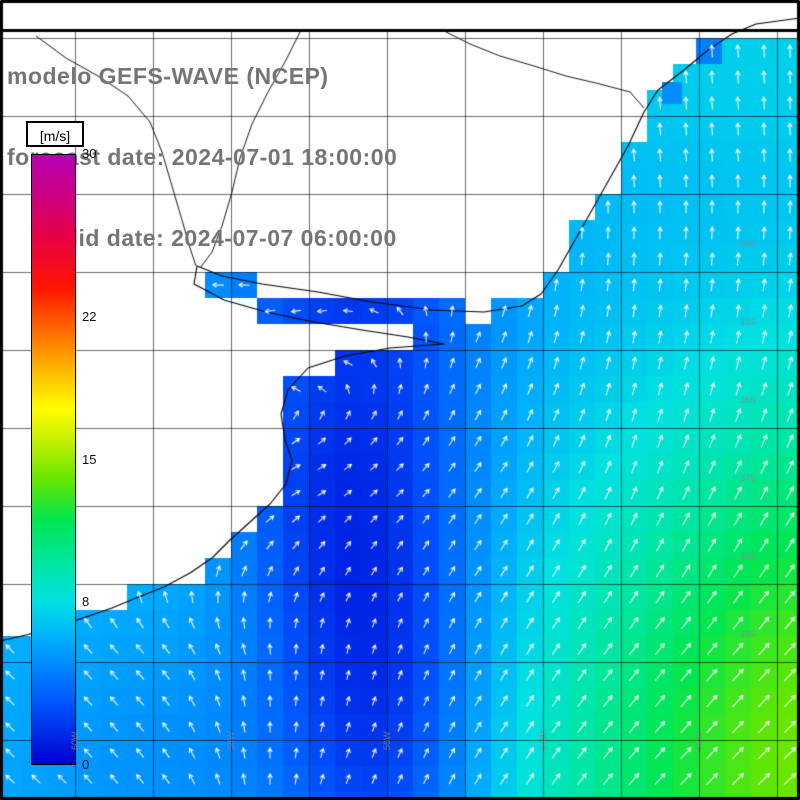 The height and width of the screenshot is (800, 800). Describe the element at coordinates (748, 556) in the screenshot. I see `lat-label: 38S` at that location.